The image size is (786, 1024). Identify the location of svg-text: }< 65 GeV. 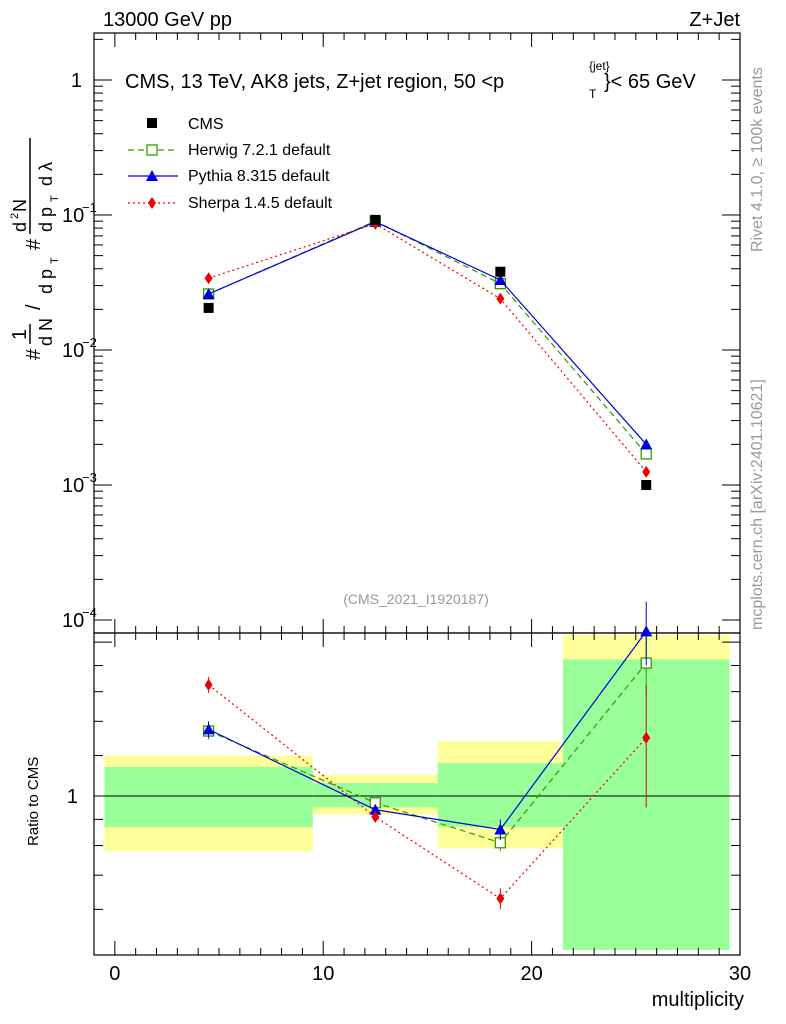
(650, 82).